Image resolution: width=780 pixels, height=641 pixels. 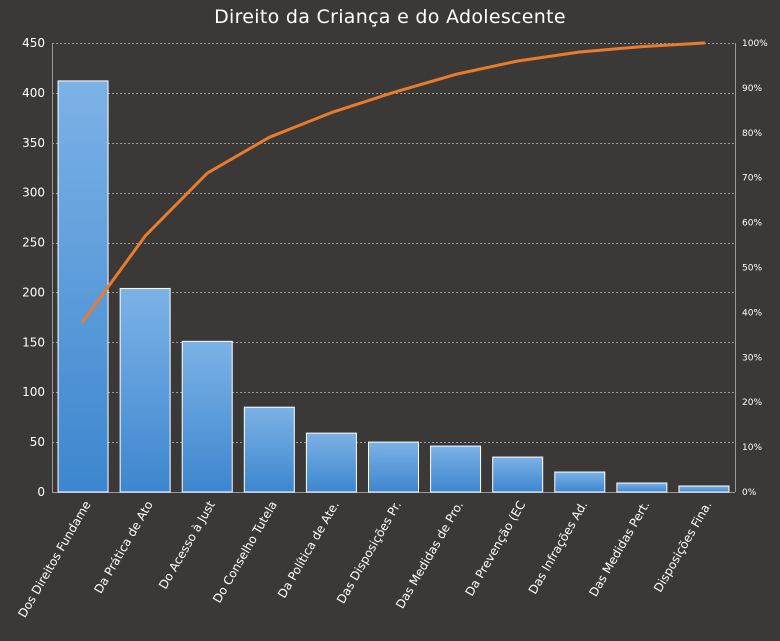 I want to click on right-tick-label: 60%, so click(x=752, y=224).